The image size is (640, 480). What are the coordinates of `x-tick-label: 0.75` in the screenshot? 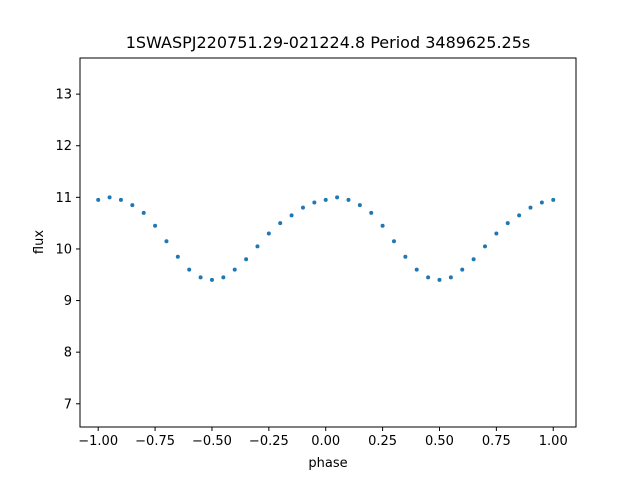 It's located at (496, 441).